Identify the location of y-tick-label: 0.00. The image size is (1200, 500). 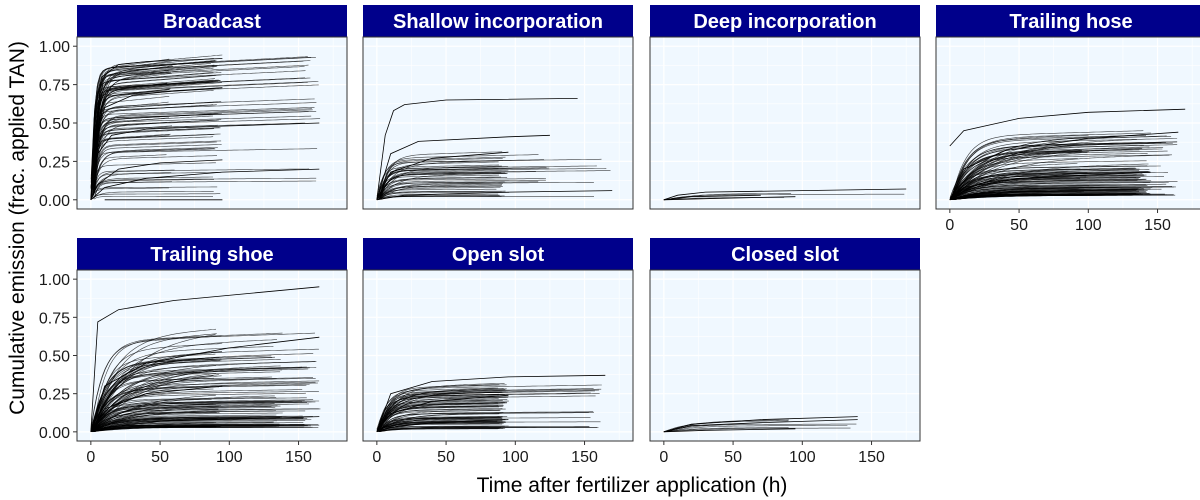
(54, 433).